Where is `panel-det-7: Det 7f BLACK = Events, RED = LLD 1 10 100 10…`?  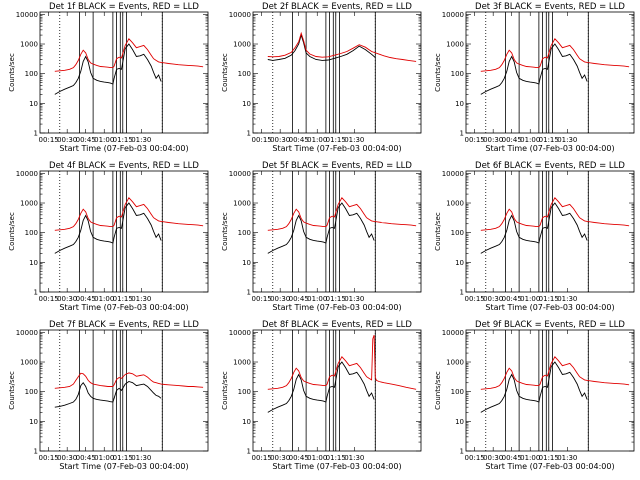 panel-det-7: Det 7f BLACK = Events, RED = LLD 1 10 100 10… is located at coordinates (108, 395).